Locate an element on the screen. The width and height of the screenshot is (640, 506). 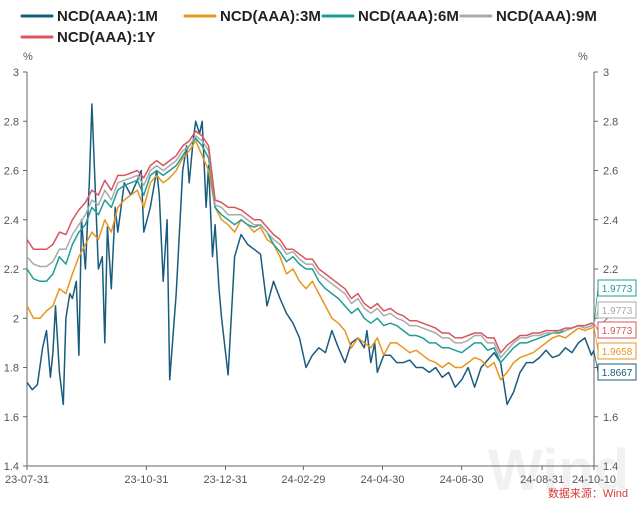
y-tick-label-left: 3 is located at coordinates (16, 73).